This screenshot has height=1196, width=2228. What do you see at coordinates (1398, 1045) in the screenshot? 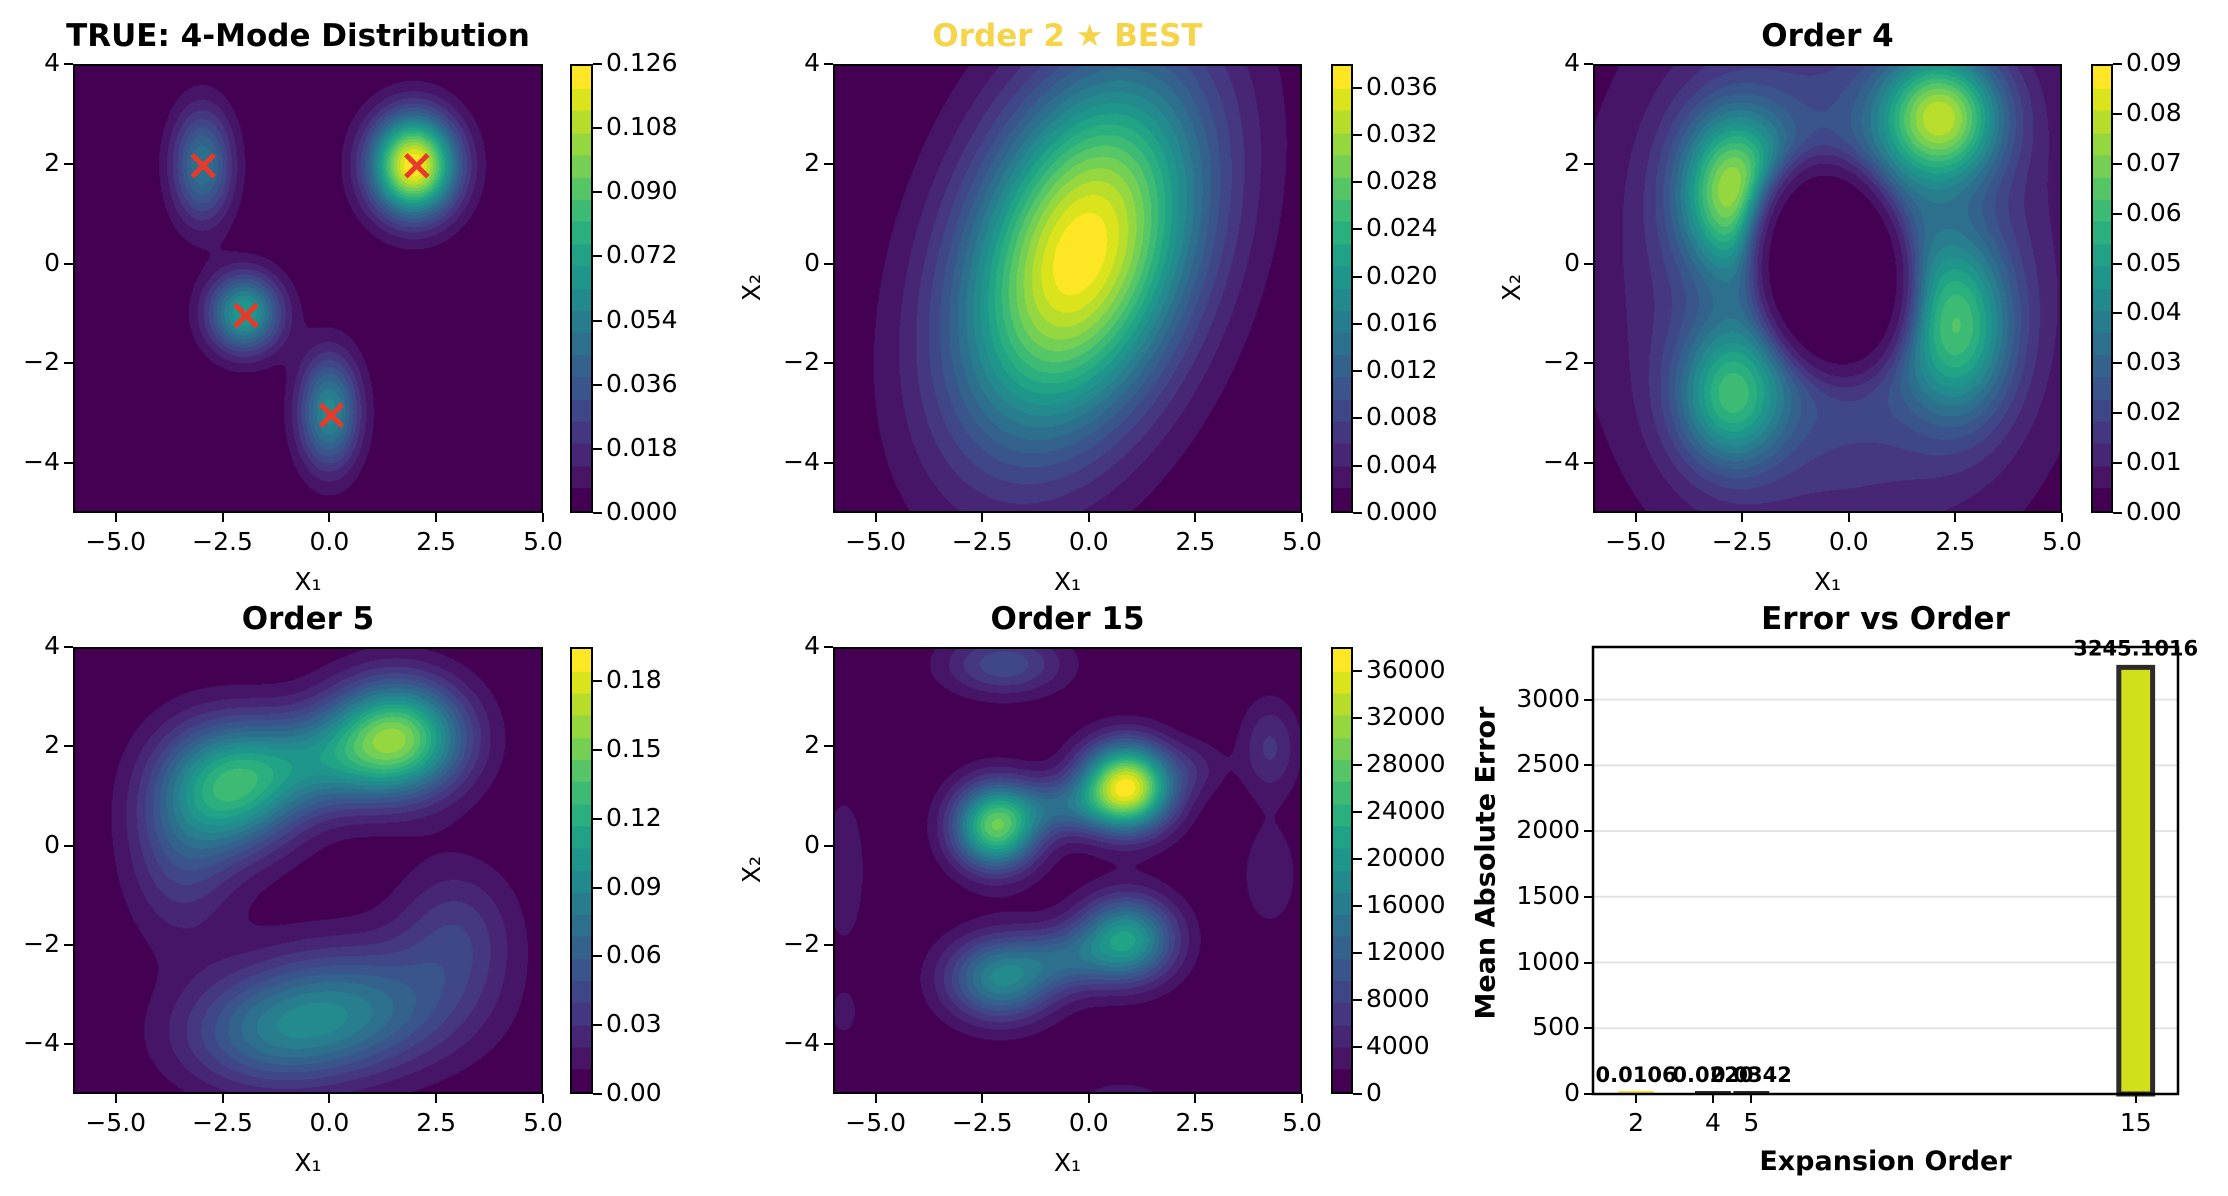
I see `colorbar-tick-label: 4000` at bounding box center [1398, 1045].